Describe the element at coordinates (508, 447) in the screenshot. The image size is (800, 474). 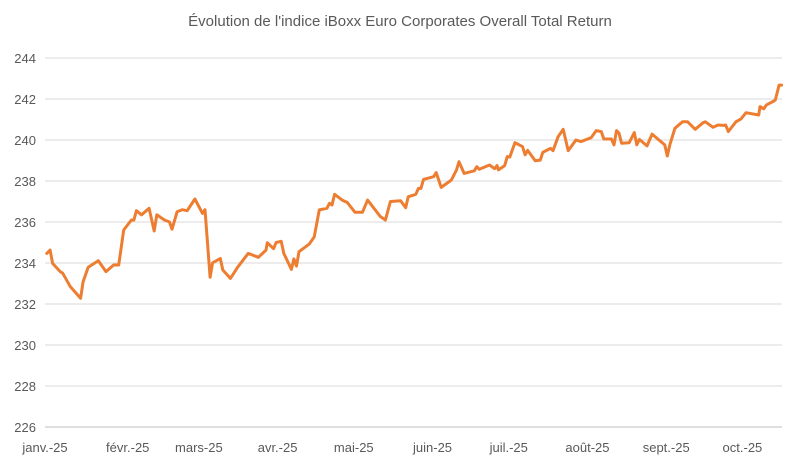
I see `x-tick-label: juil.-25` at that location.